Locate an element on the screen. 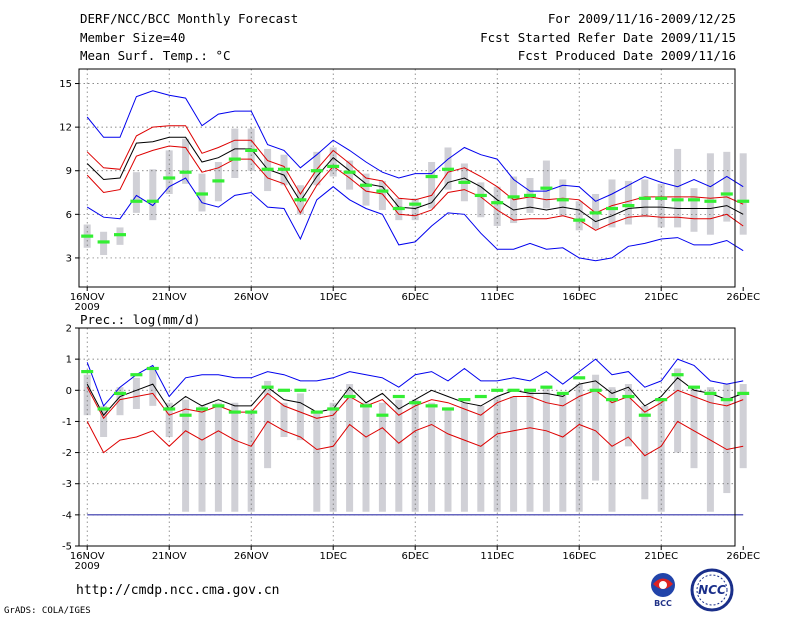  temp-ytick-label: 12 is located at coordinates (65, 128).